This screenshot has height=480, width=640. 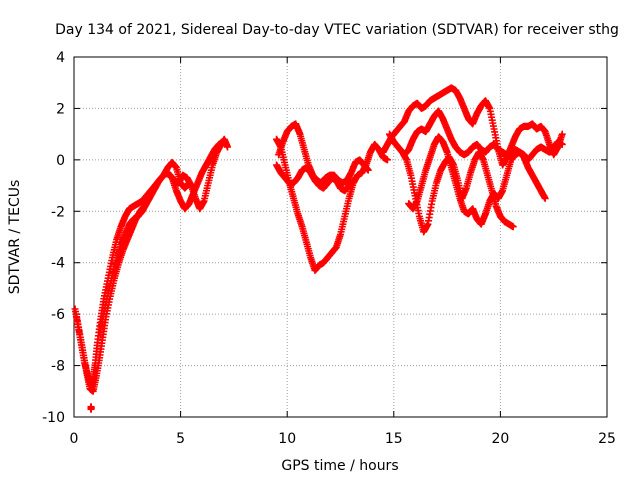 What do you see at coordinates (58, 212) in the screenshot?
I see `y-tick-label: -2` at bounding box center [58, 212].